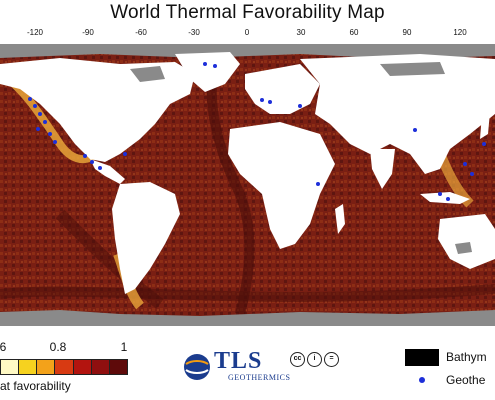  I want to click on longitude-tick-label: 60, so click(354, 32).